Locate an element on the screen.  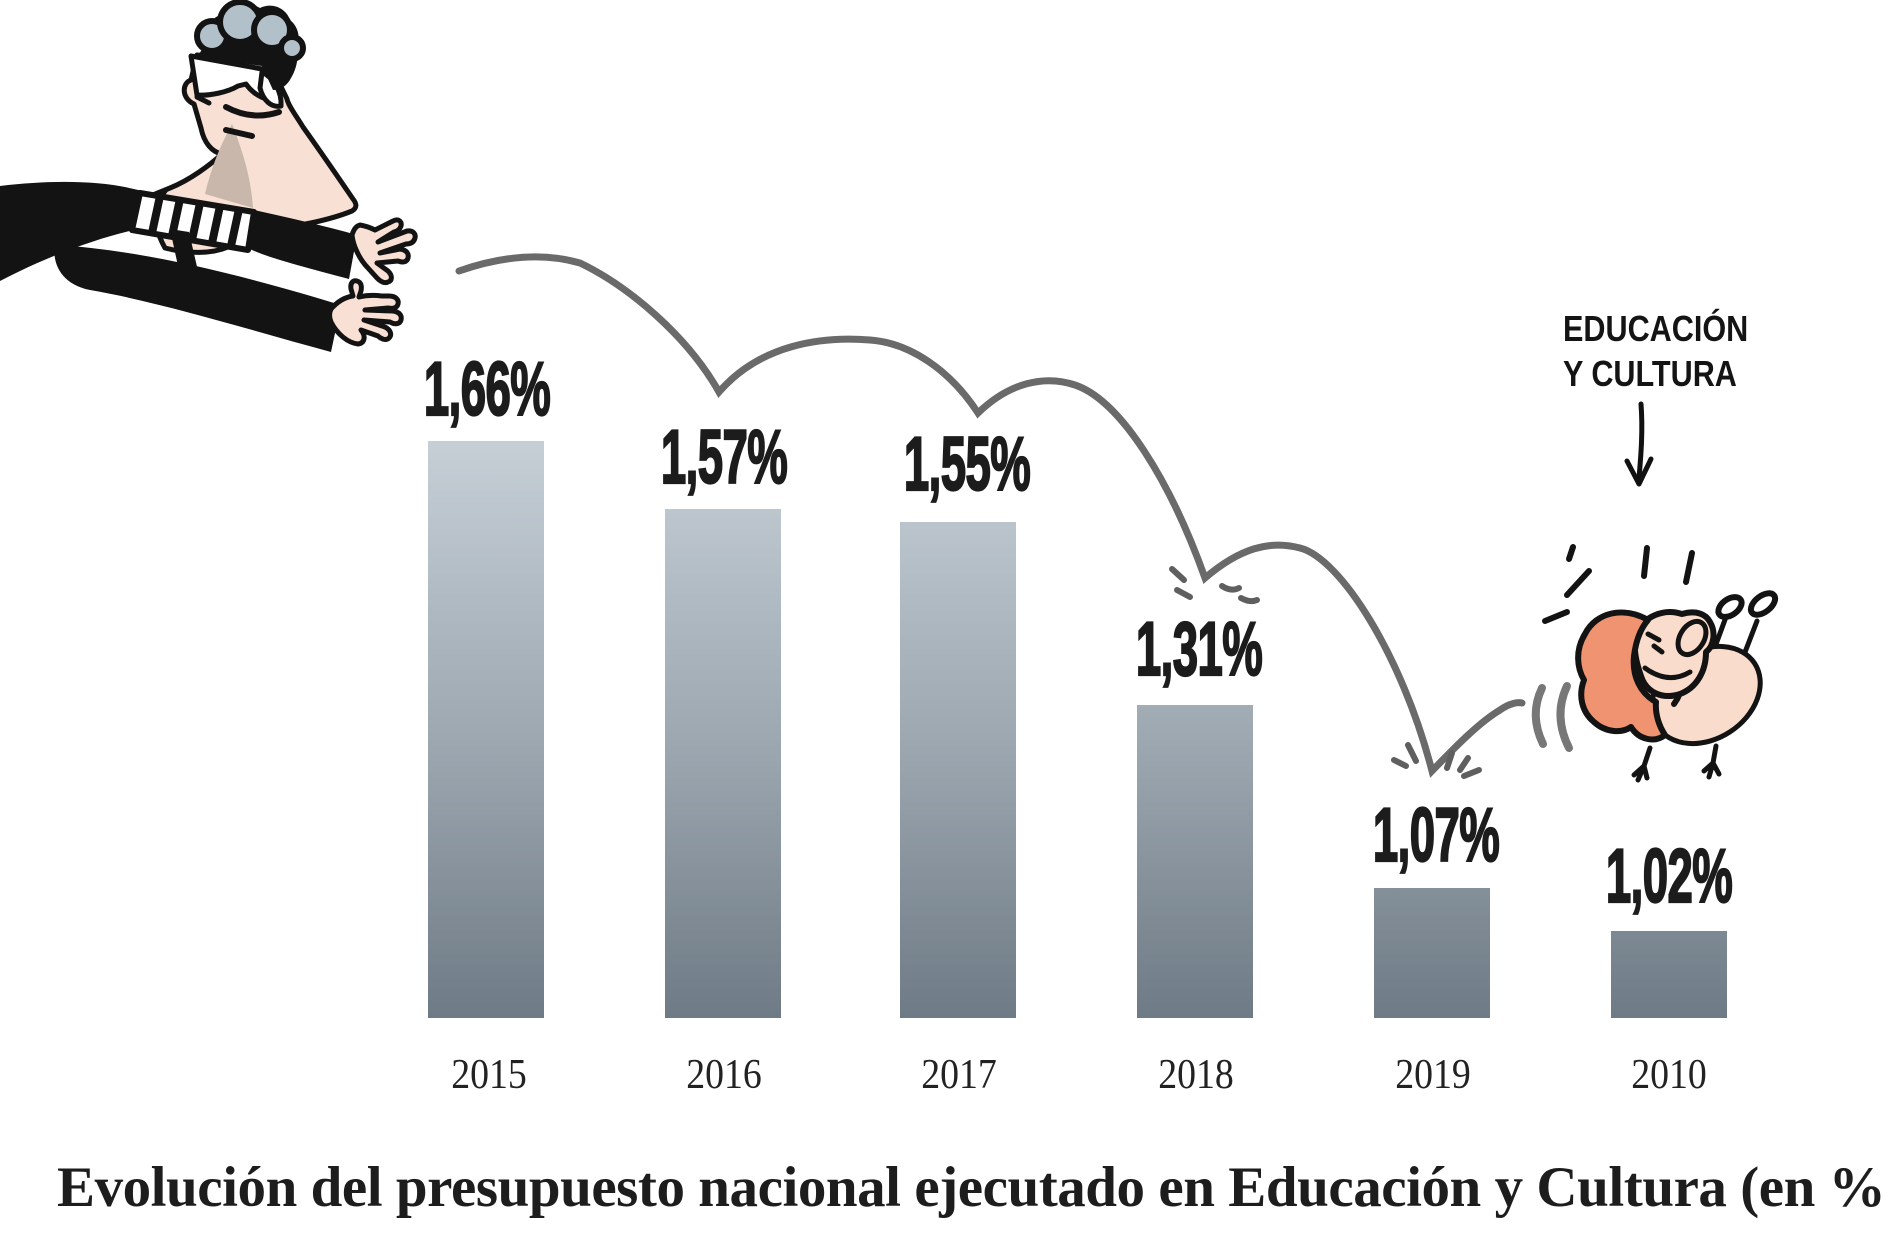
svg-text: 1,31% is located at coordinates (1199, 649).